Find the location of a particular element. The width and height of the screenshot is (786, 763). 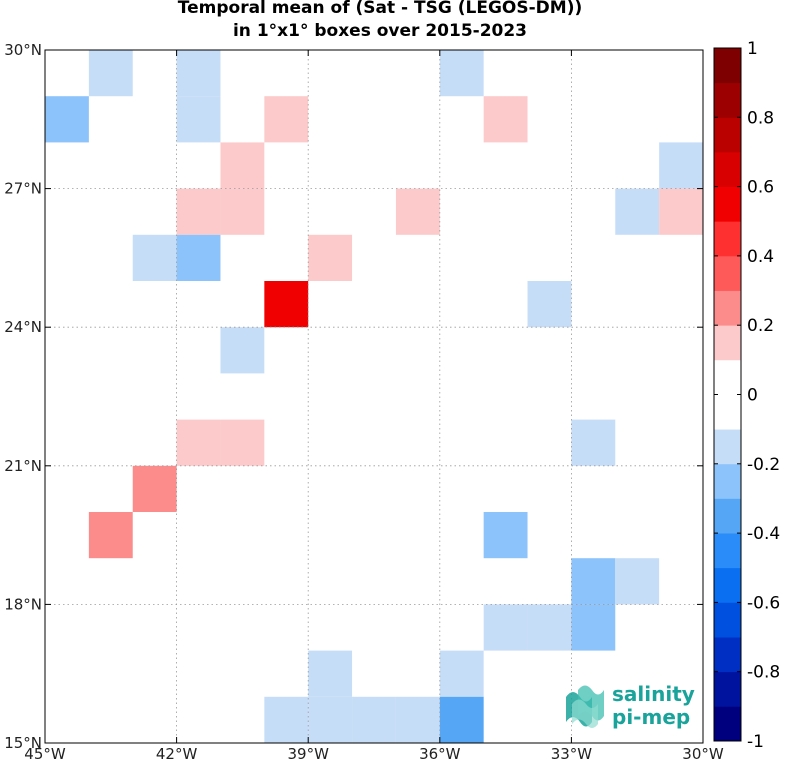

colorbar-tick-label-7: -0.4 is located at coordinates (763, 534).